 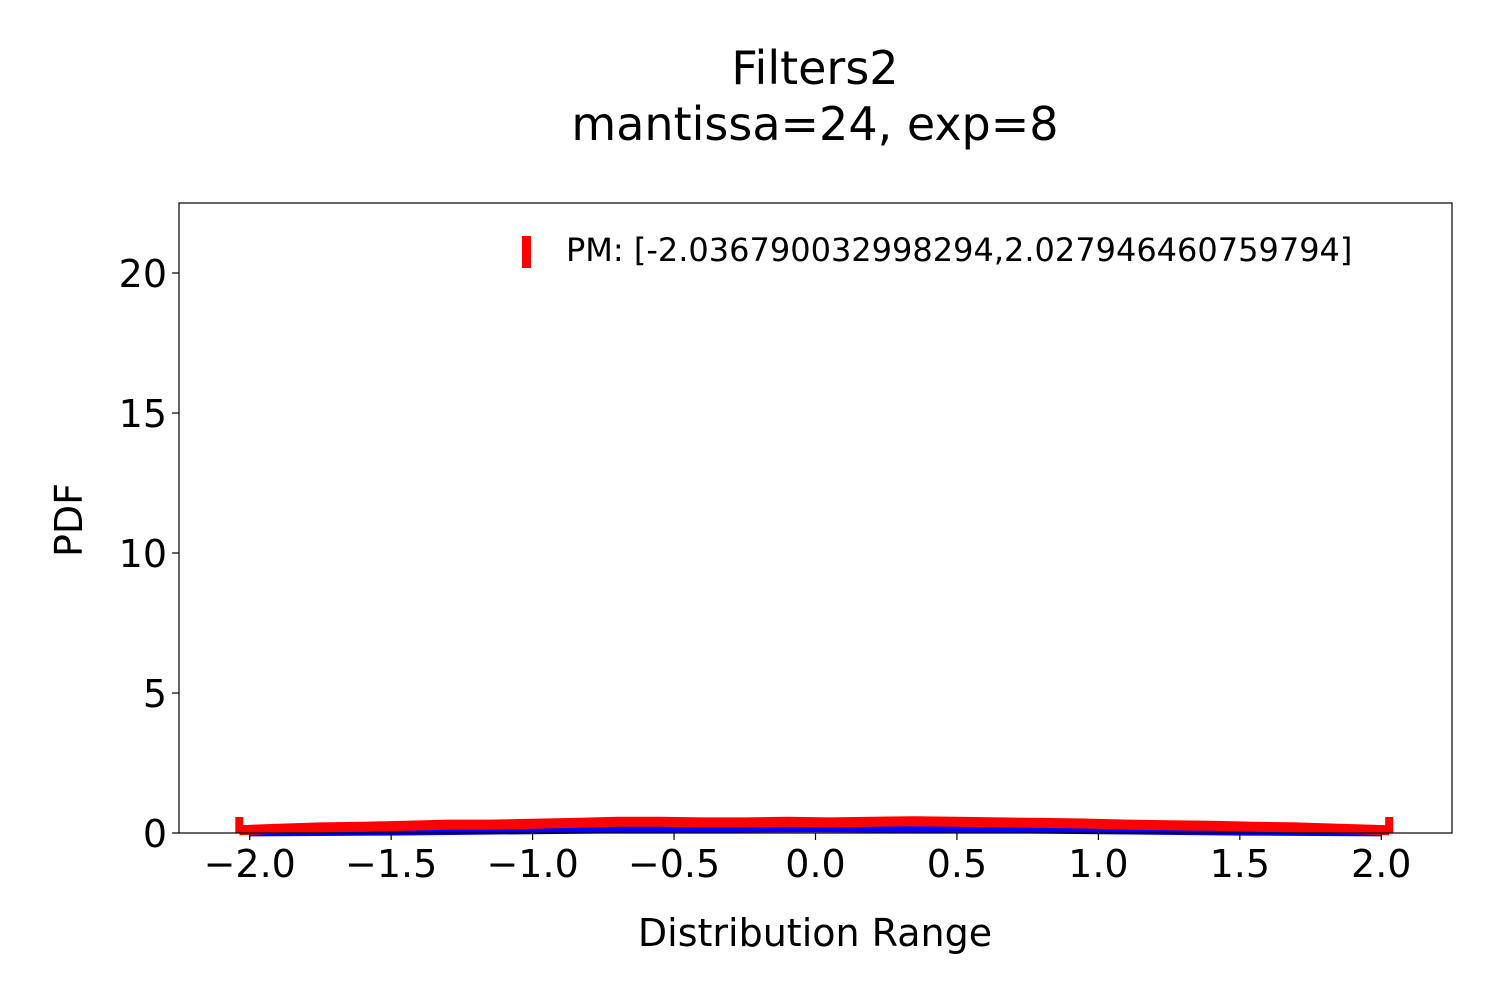 What do you see at coordinates (526, 252) in the screenshot?
I see `legend-swatch-pm` at bounding box center [526, 252].